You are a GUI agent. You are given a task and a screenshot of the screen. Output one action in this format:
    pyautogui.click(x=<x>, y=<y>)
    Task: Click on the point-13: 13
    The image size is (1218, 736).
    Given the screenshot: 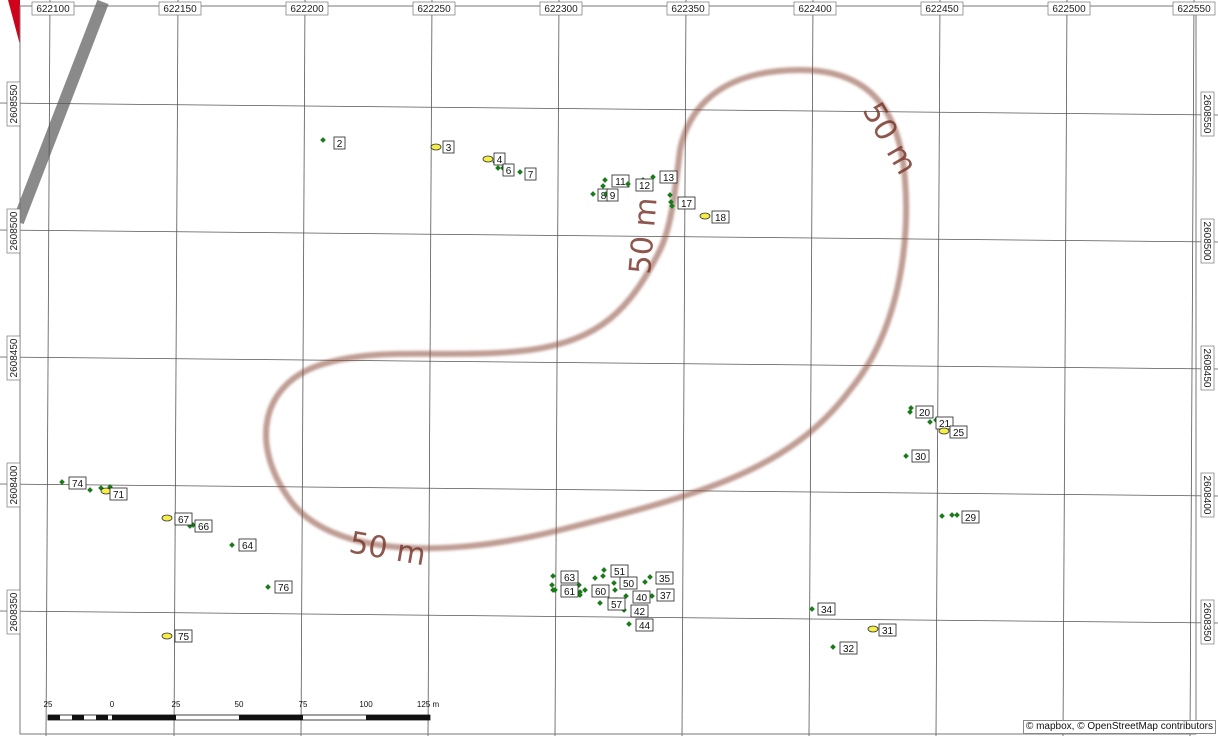 What is the action you would take?
    pyautogui.click(x=664, y=177)
    